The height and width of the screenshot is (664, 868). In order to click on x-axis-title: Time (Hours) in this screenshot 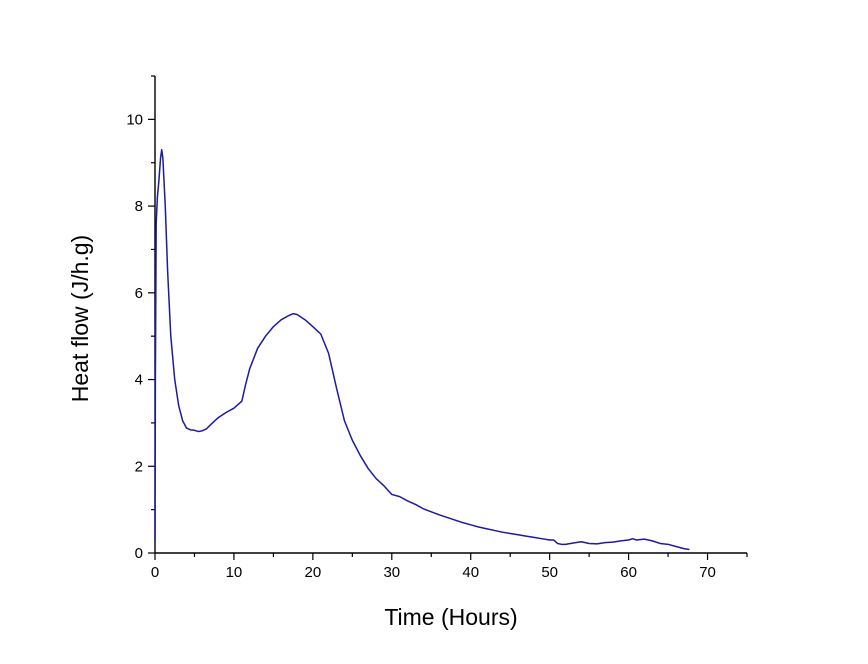, I will do `click(450, 617)`.